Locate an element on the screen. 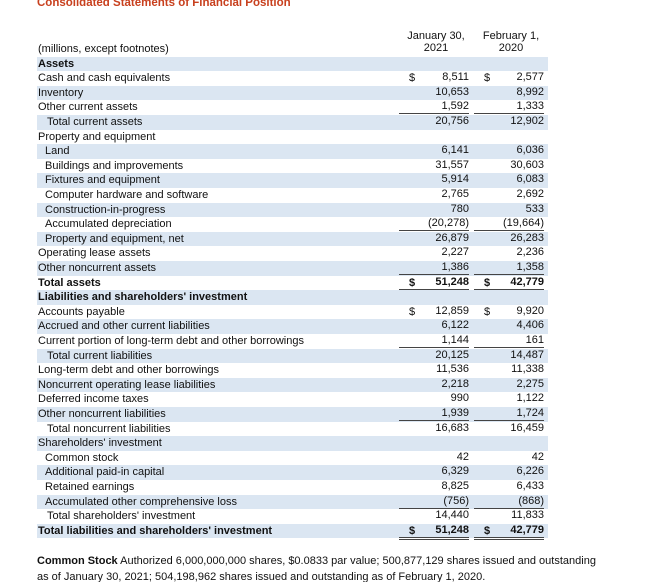 This screenshot has height=582, width=654. value-cell: 31,557 is located at coordinates (452, 164).